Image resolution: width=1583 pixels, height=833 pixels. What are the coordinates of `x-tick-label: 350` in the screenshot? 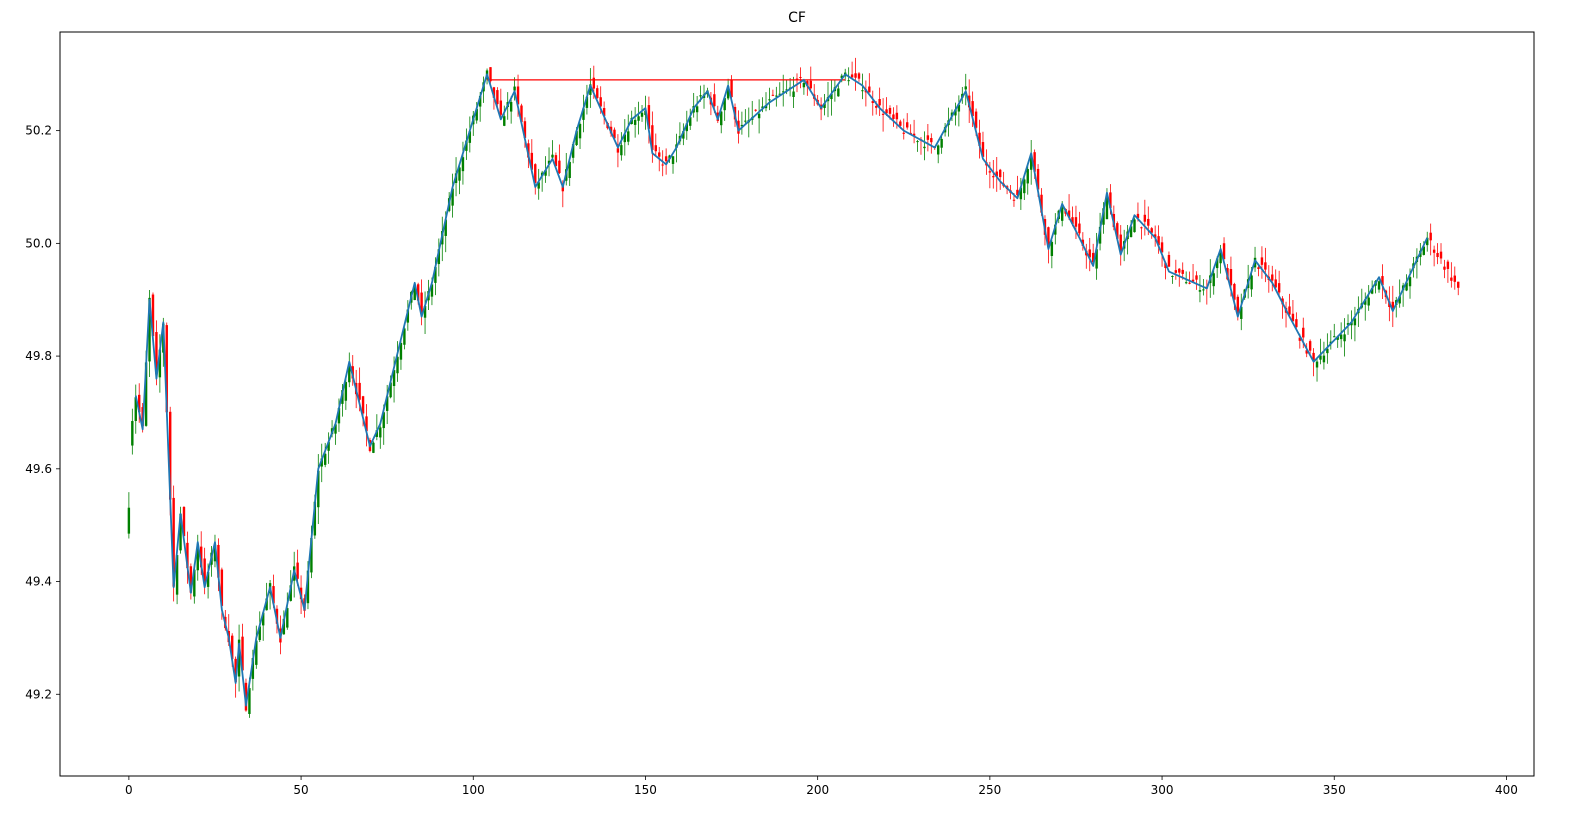 It's located at (1334, 790).